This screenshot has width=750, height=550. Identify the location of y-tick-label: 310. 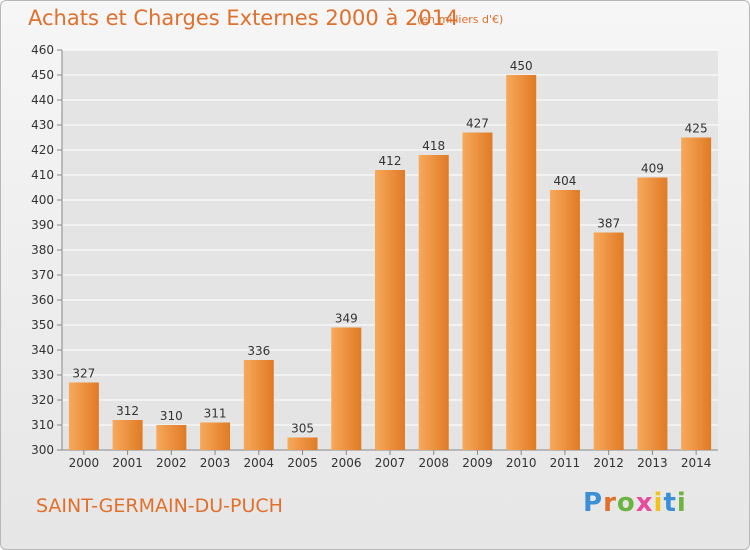
(42, 425).